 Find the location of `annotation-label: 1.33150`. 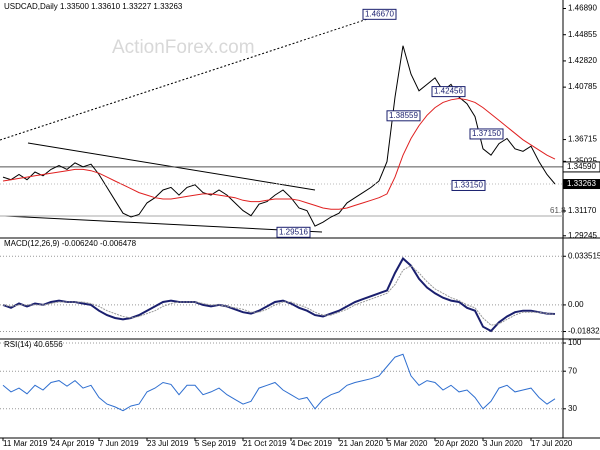

annotation-label: 1.33150 is located at coordinates (468, 185).